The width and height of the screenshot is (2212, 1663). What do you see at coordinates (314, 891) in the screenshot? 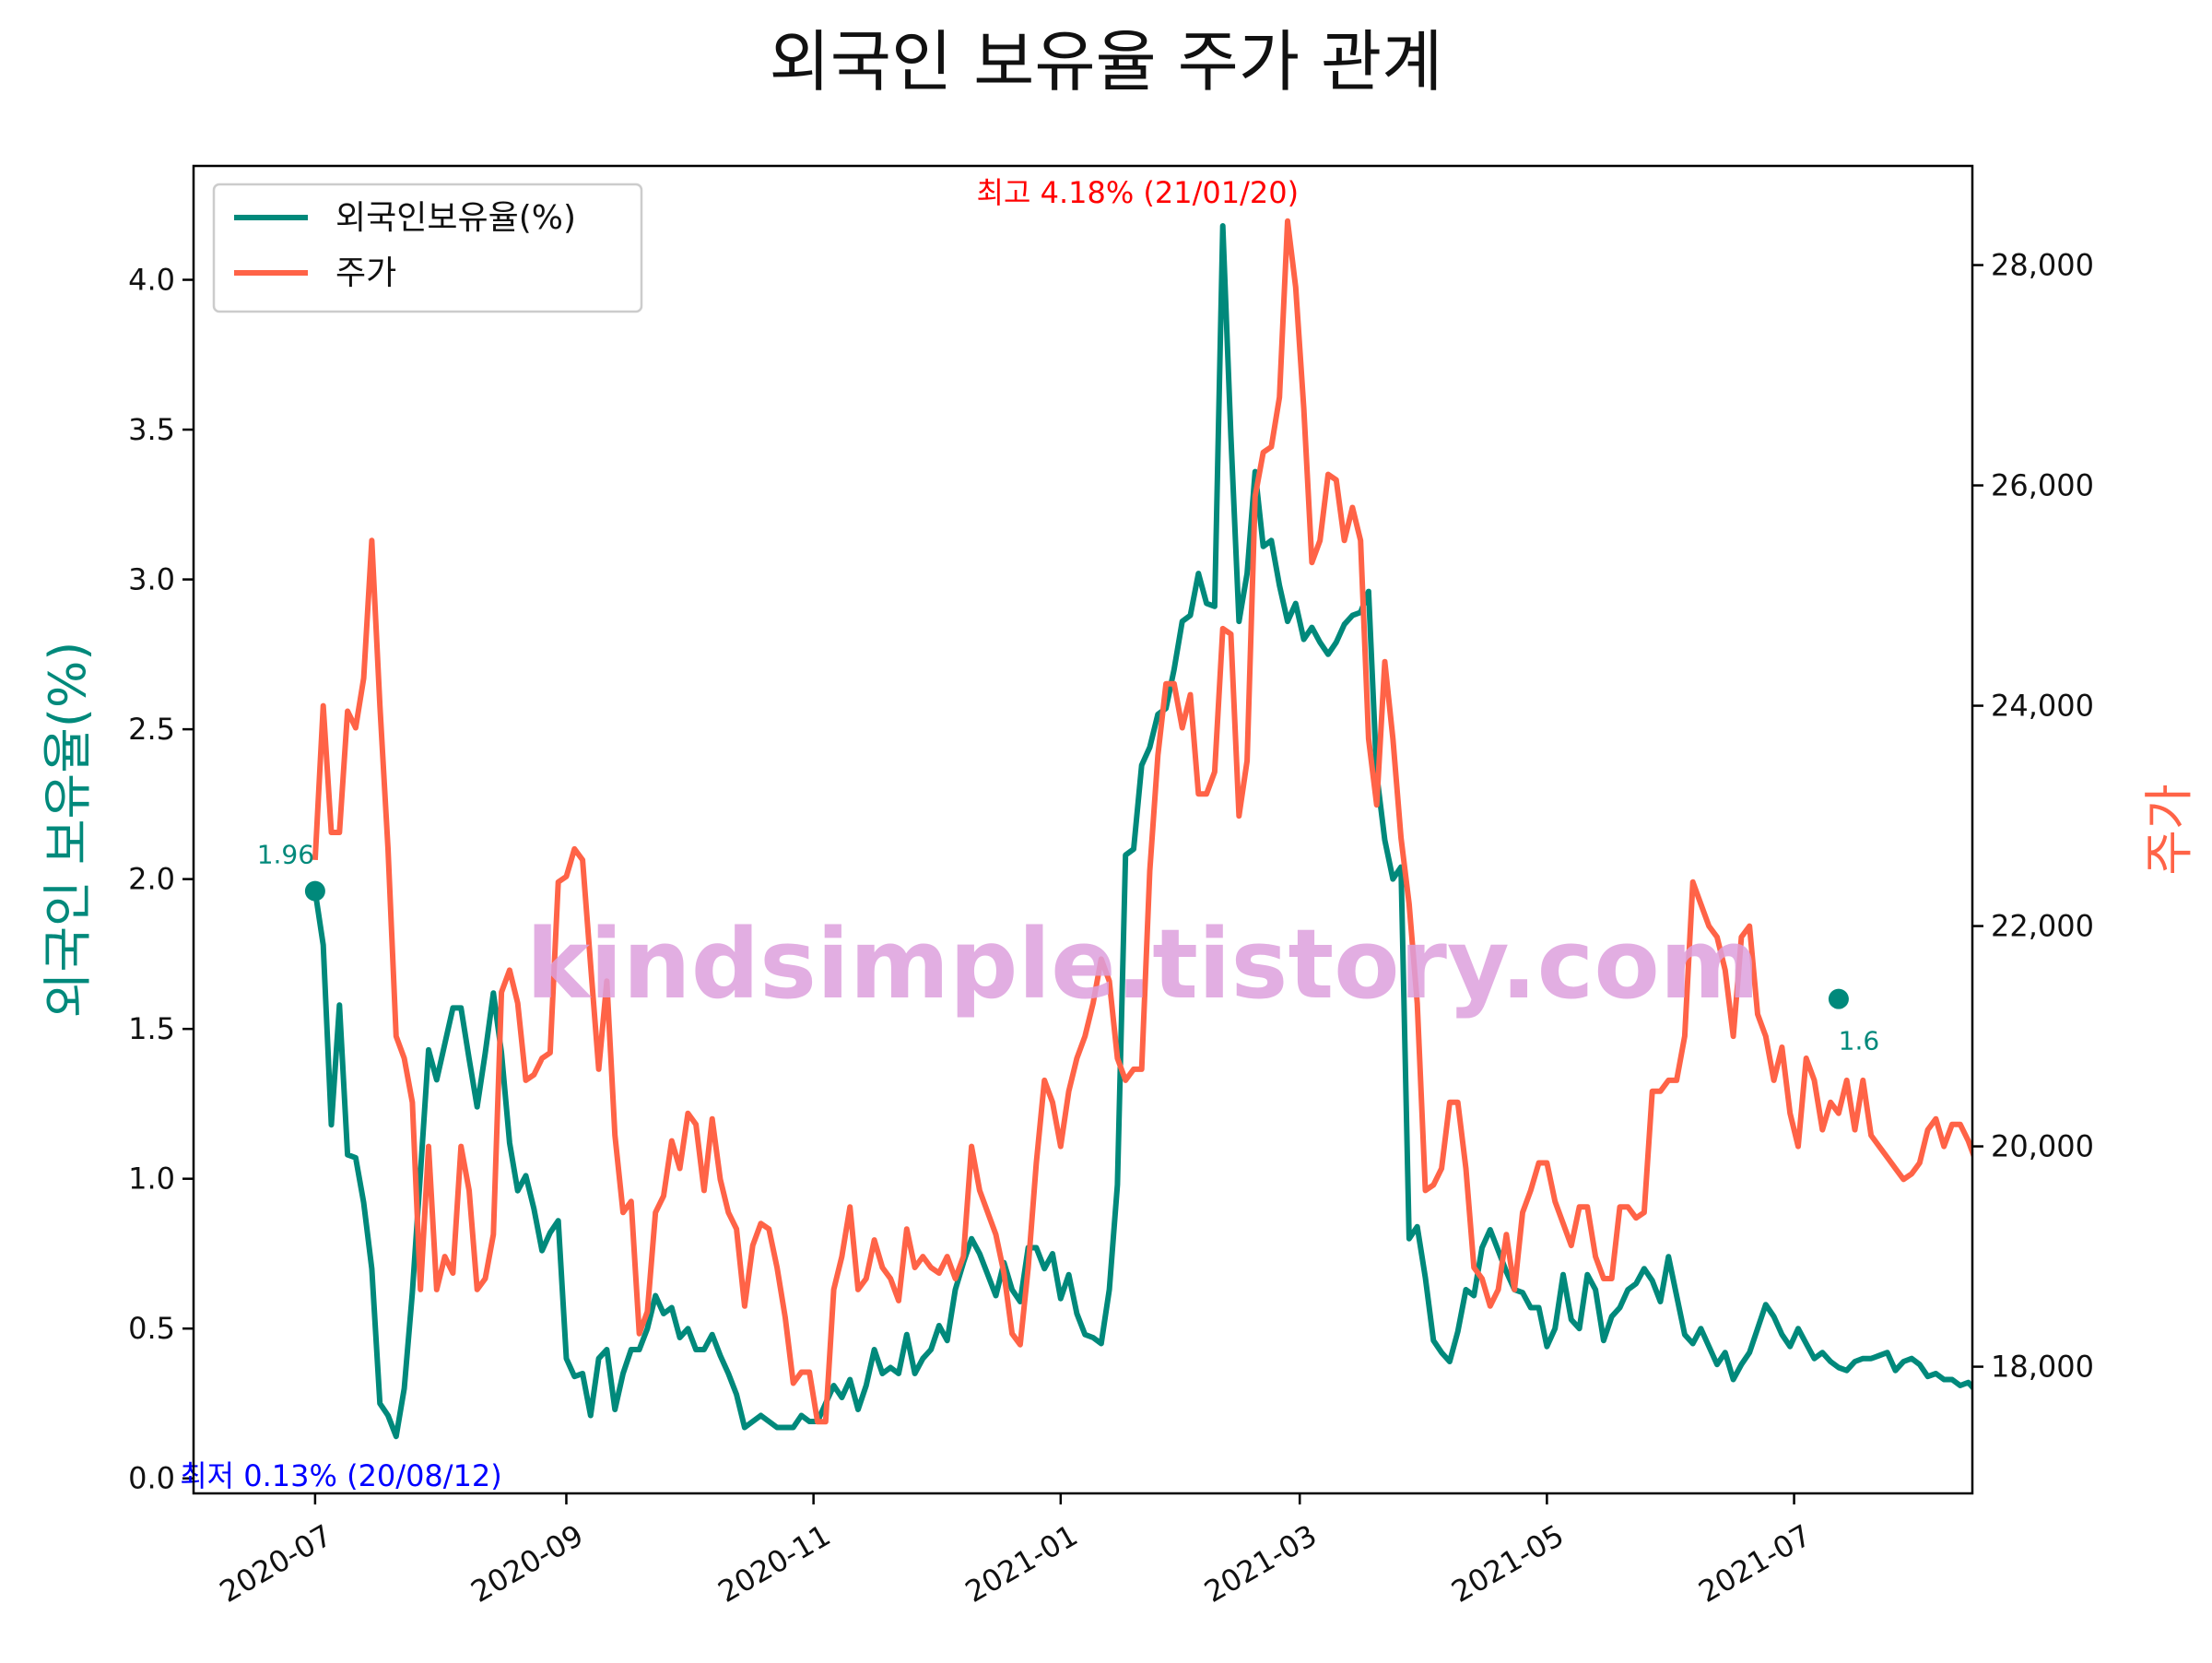
I see `start-point-marker` at bounding box center [314, 891].